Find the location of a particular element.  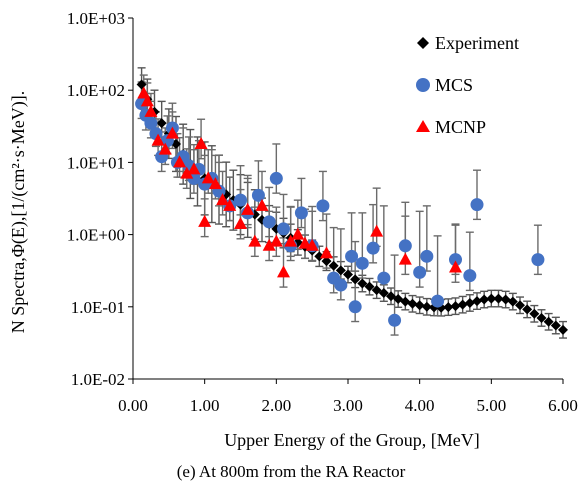

x-tick-label: 5.00 is located at coordinates (491, 405).